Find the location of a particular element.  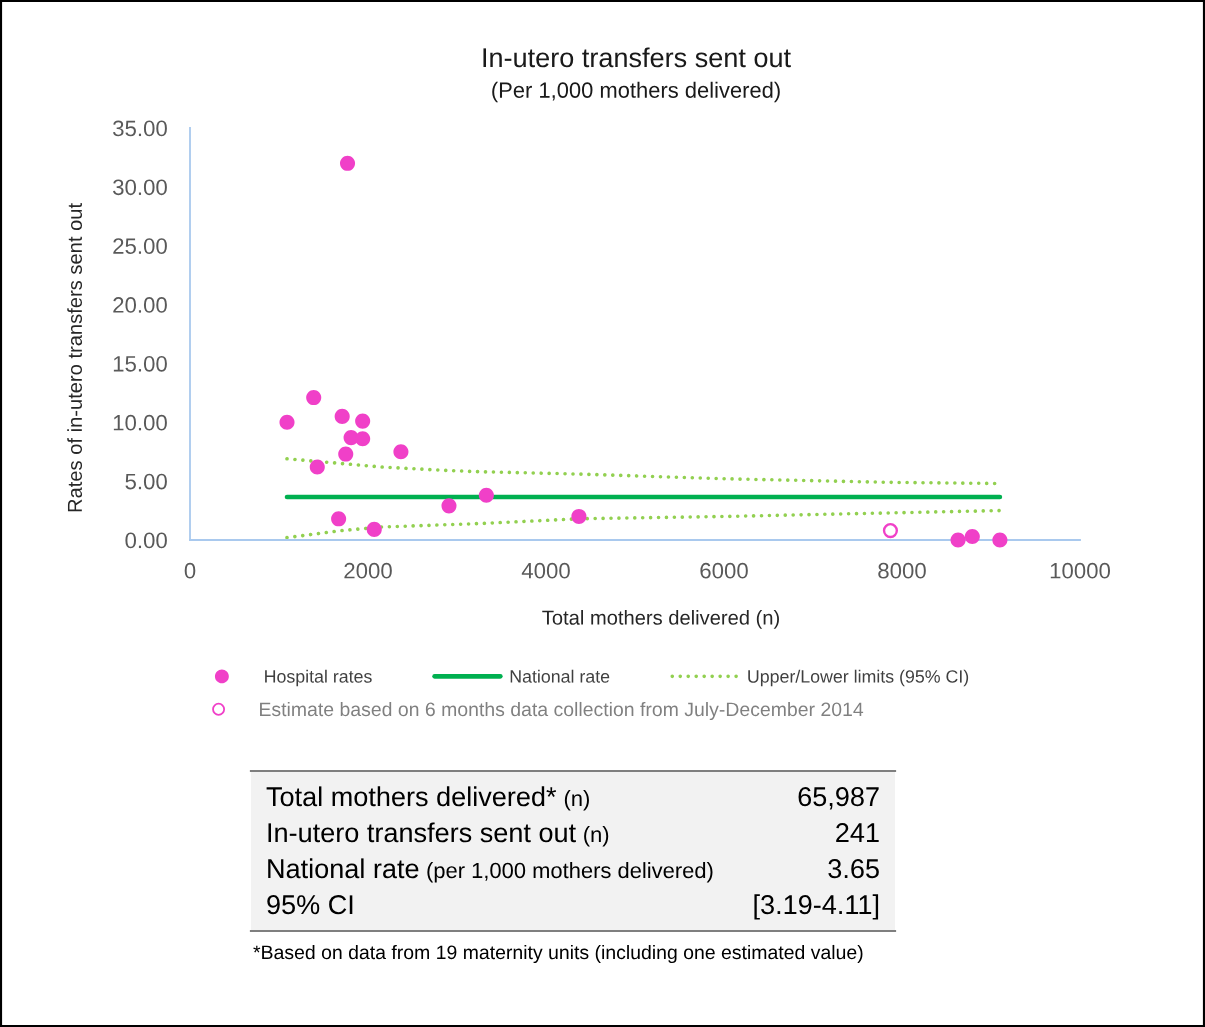

text: (per 1,000 mothers delivered) is located at coordinates (570, 872).